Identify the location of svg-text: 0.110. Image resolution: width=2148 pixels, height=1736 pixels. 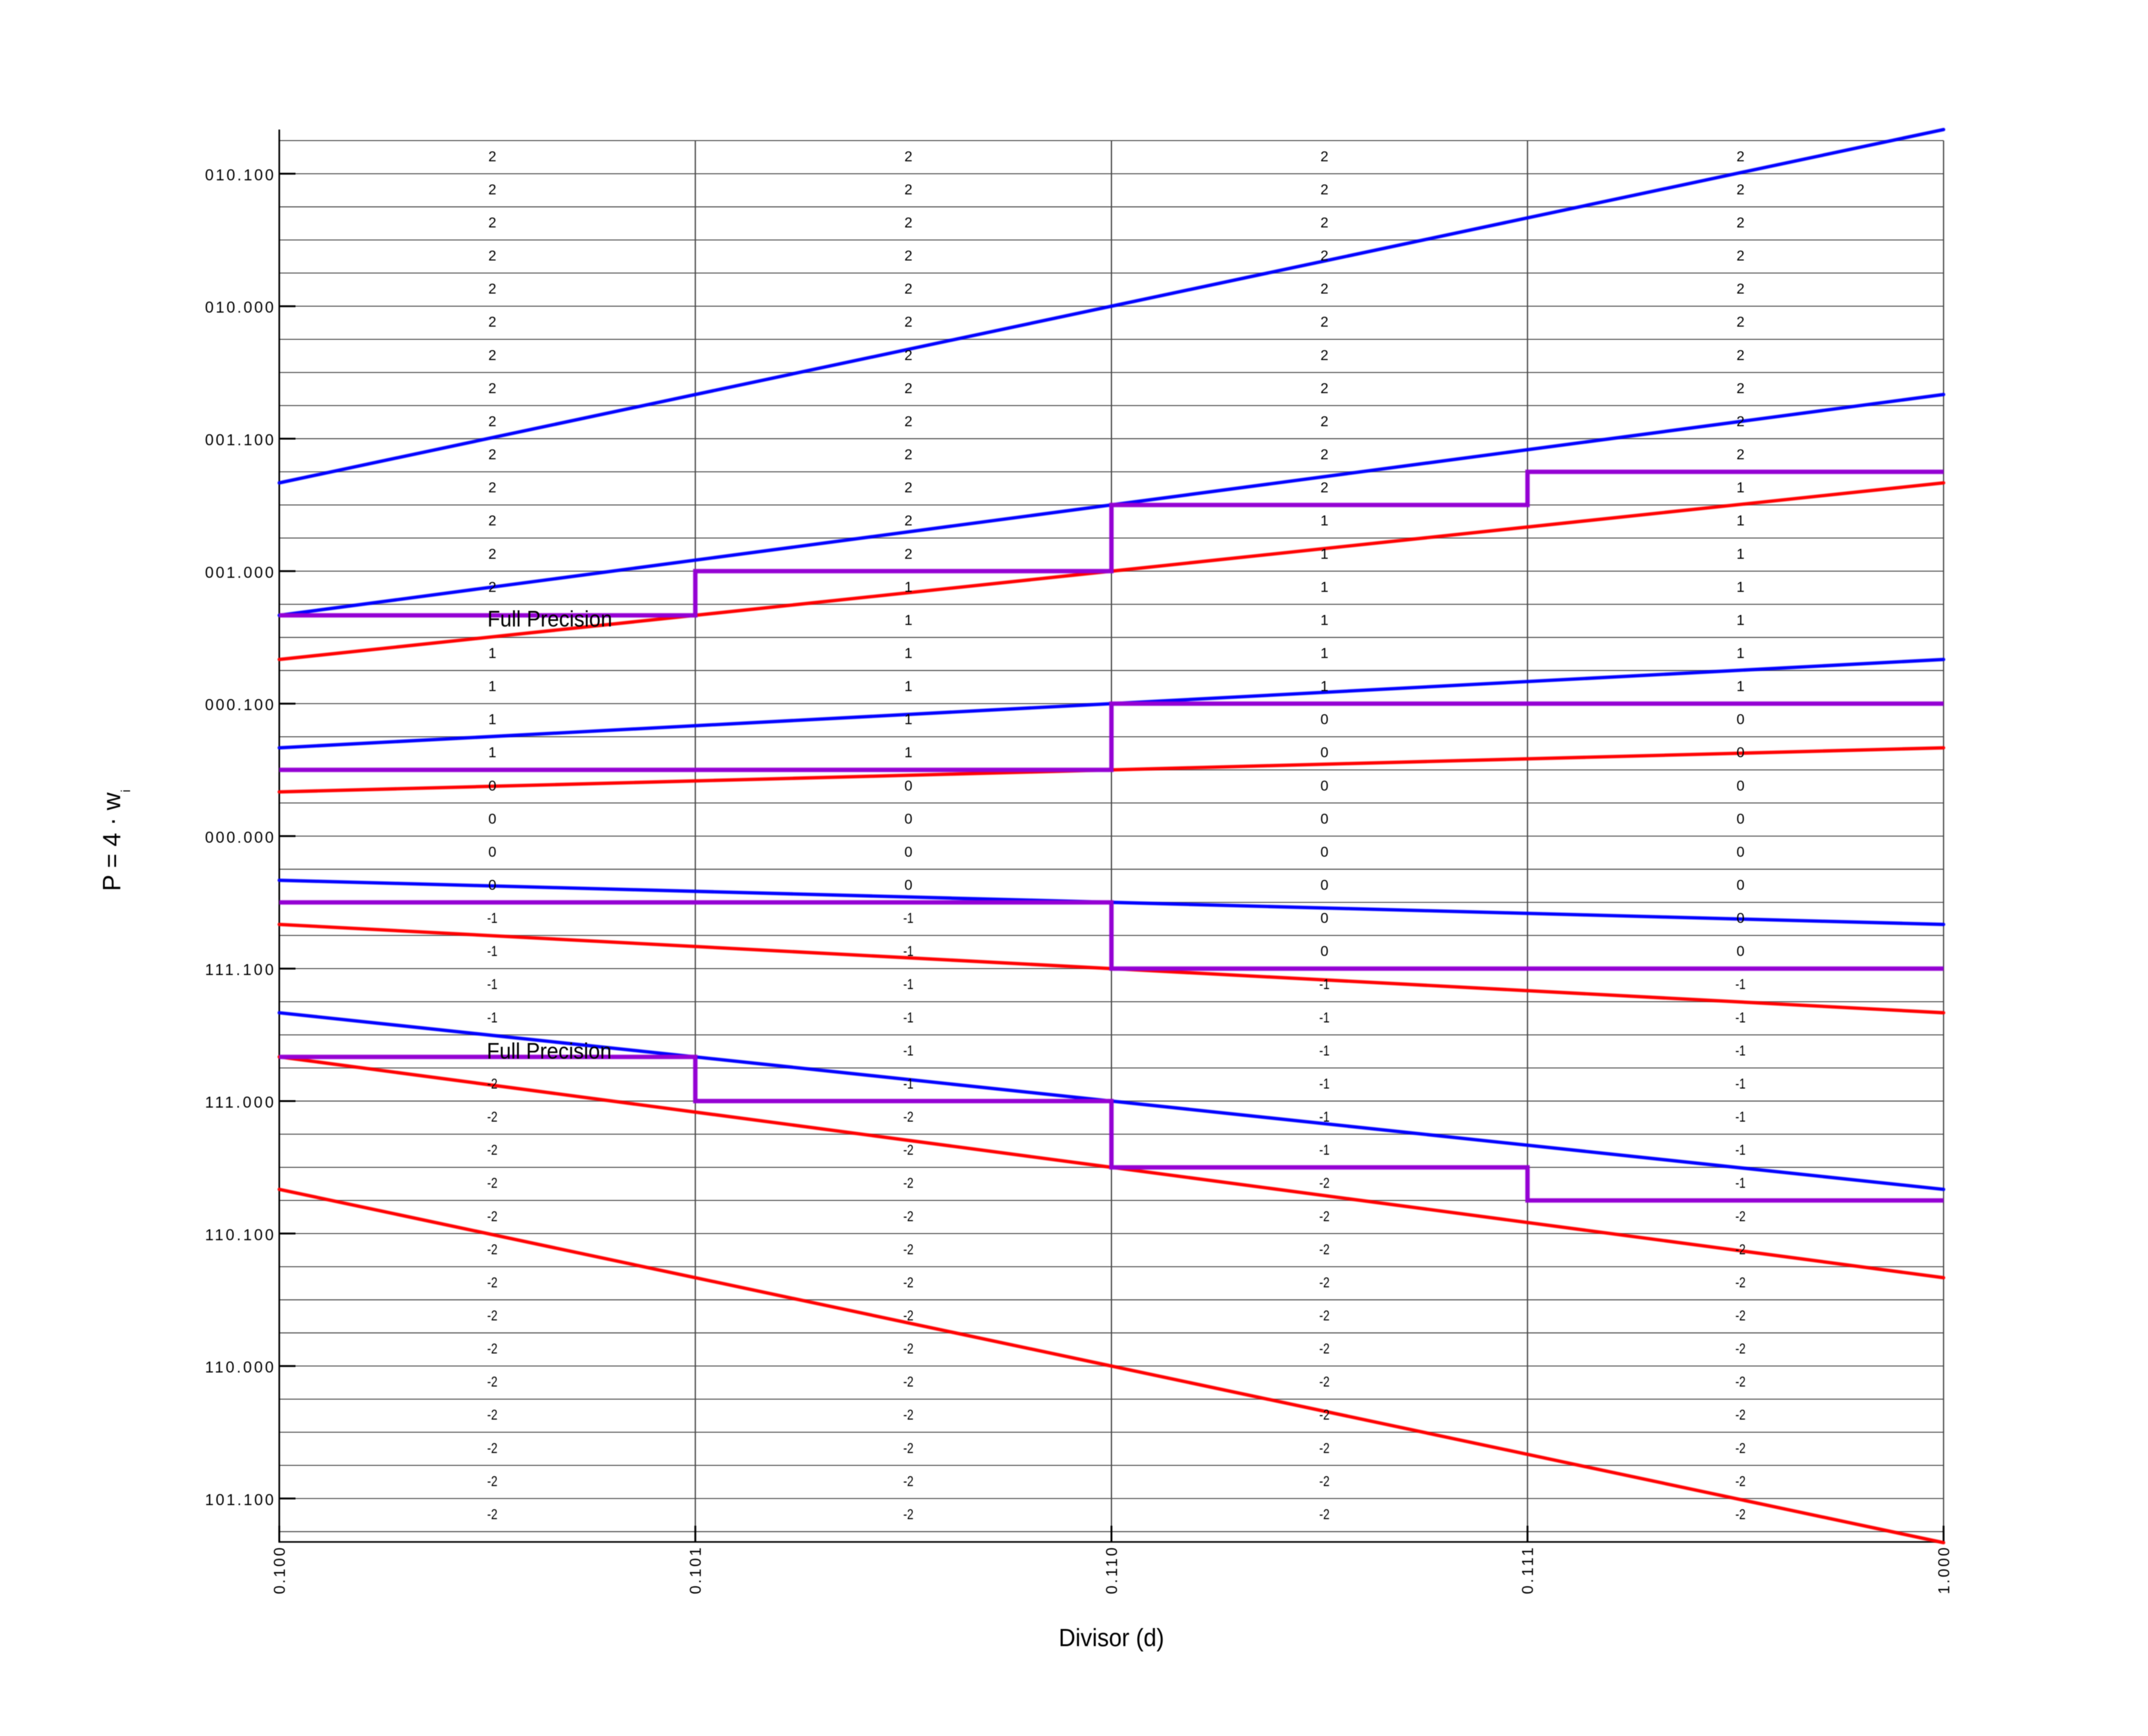
(1112, 1571).